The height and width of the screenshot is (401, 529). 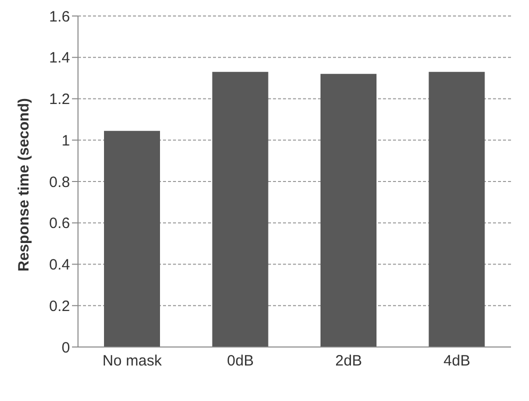 I want to click on y-tick-label: 1.2, so click(x=59, y=99).